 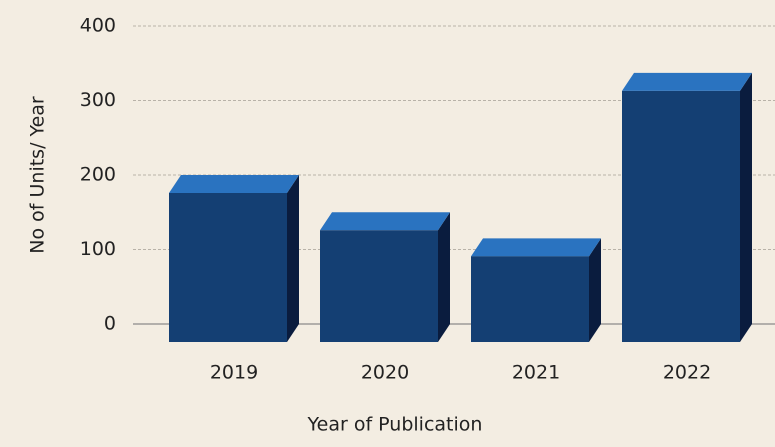 I want to click on y-tick-label: 100, so click(x=98, y=249).